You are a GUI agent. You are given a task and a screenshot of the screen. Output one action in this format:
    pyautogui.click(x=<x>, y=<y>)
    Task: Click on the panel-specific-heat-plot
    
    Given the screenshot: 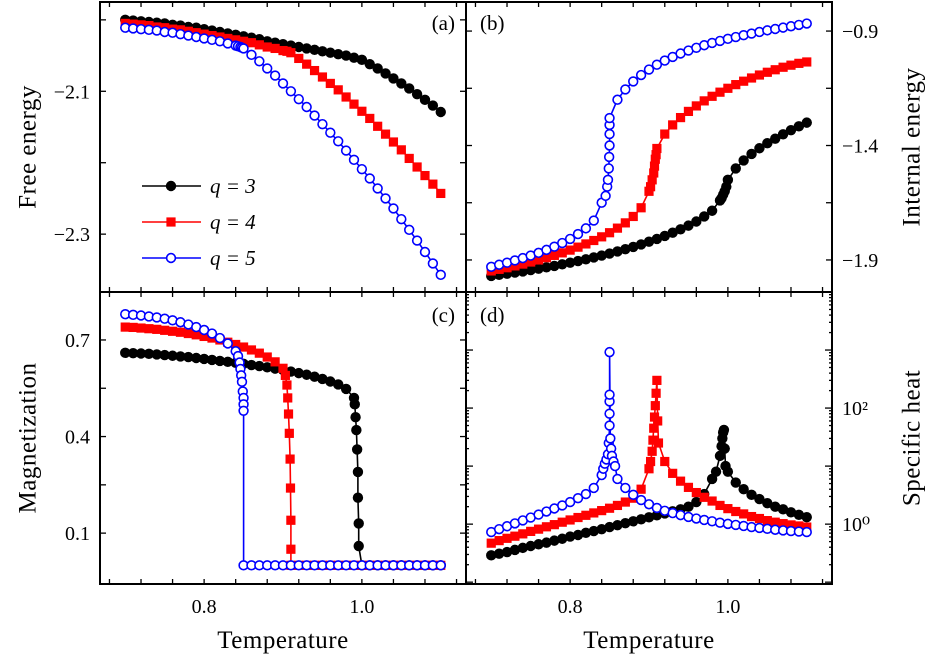 What is the action you would take?
    pyautogui.click(x=649, y=453)
    